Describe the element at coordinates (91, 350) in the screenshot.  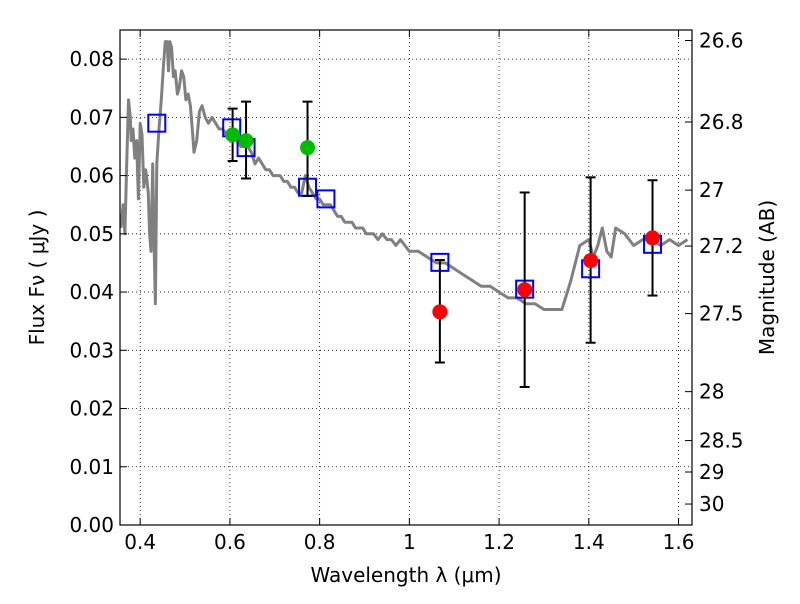
I see `y-tick-label: 0.03` at that location.